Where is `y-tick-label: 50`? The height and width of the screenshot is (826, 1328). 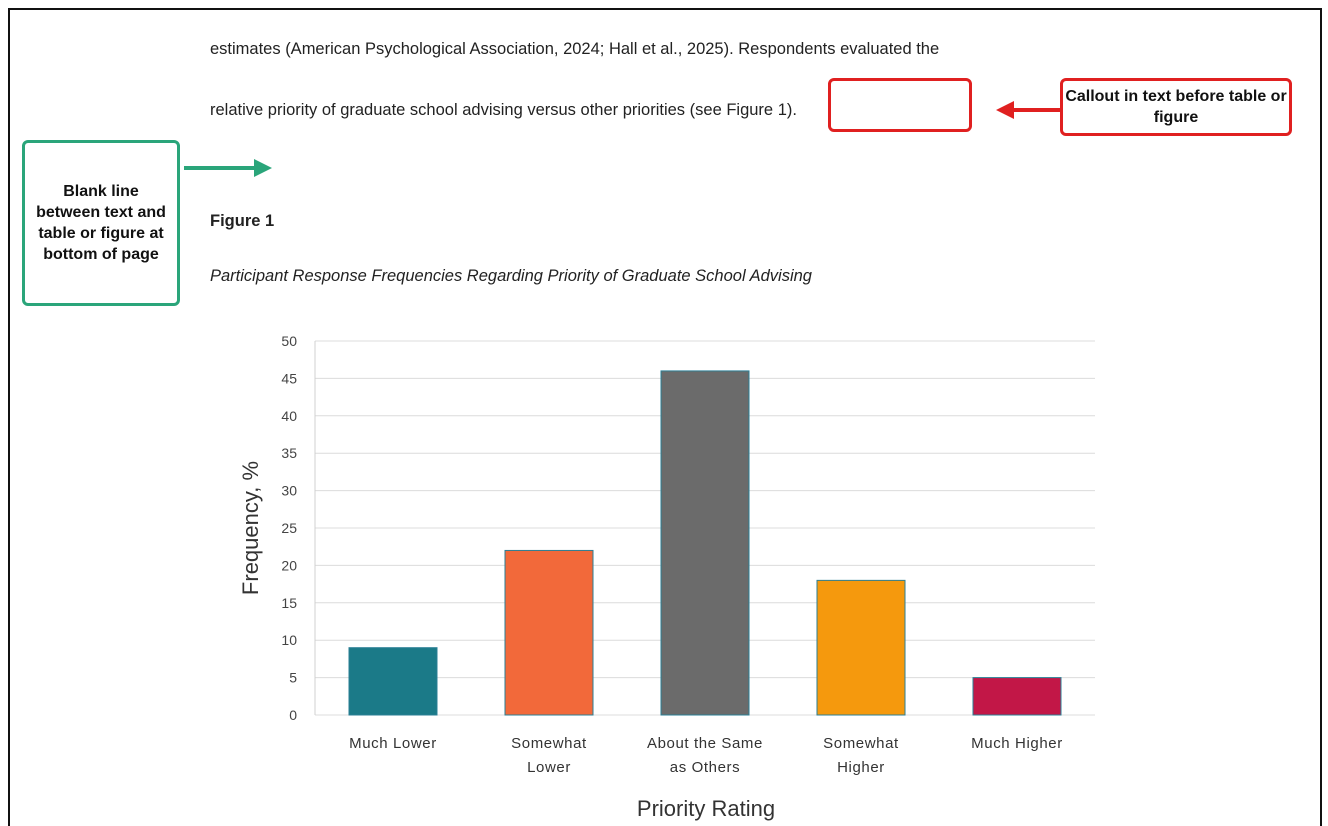 y-tick-label: 50 is located at coordinates (289, 341).